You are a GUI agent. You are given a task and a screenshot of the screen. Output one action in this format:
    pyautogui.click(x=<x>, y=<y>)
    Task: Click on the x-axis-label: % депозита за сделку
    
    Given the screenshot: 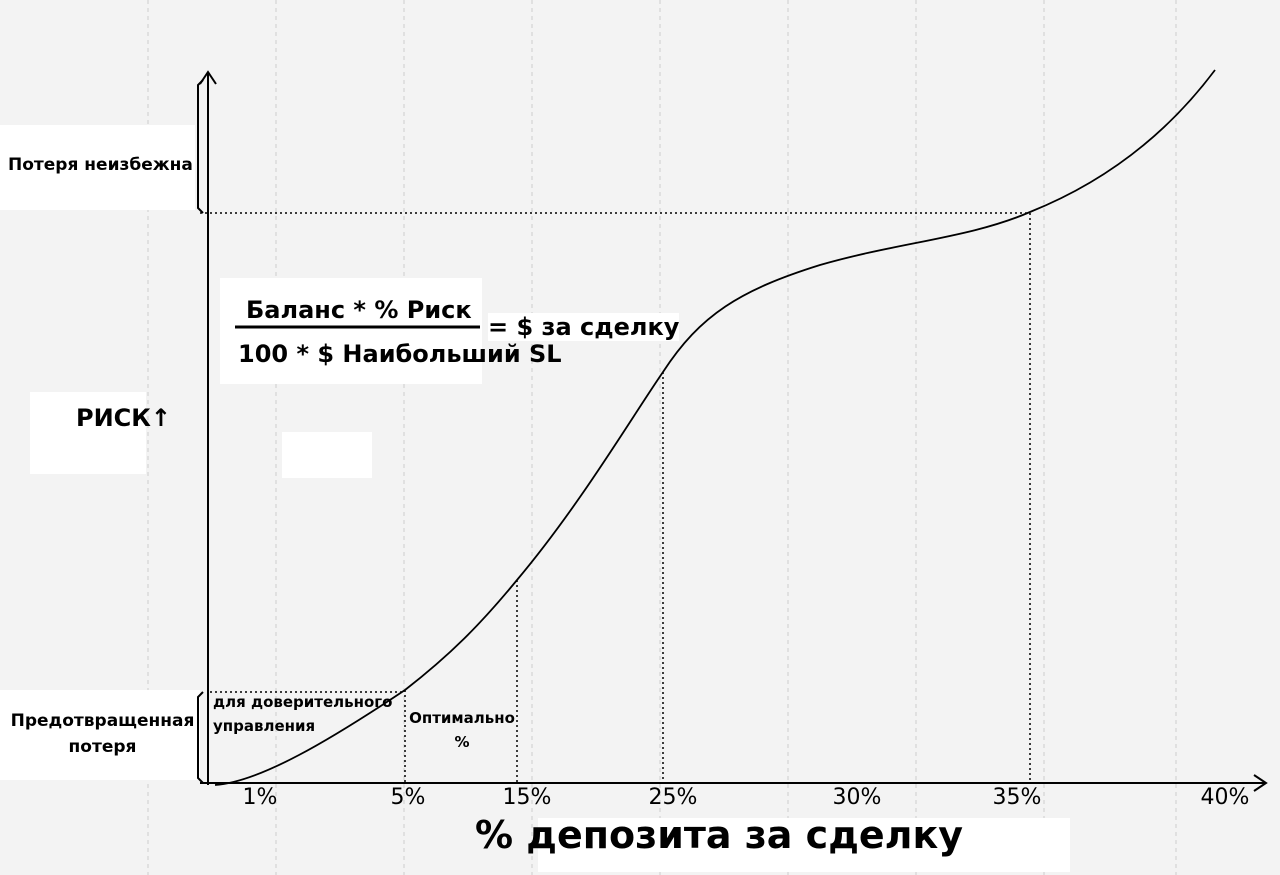 What is the action you would take?
    pyautogui.click(x=719, y=835)
    